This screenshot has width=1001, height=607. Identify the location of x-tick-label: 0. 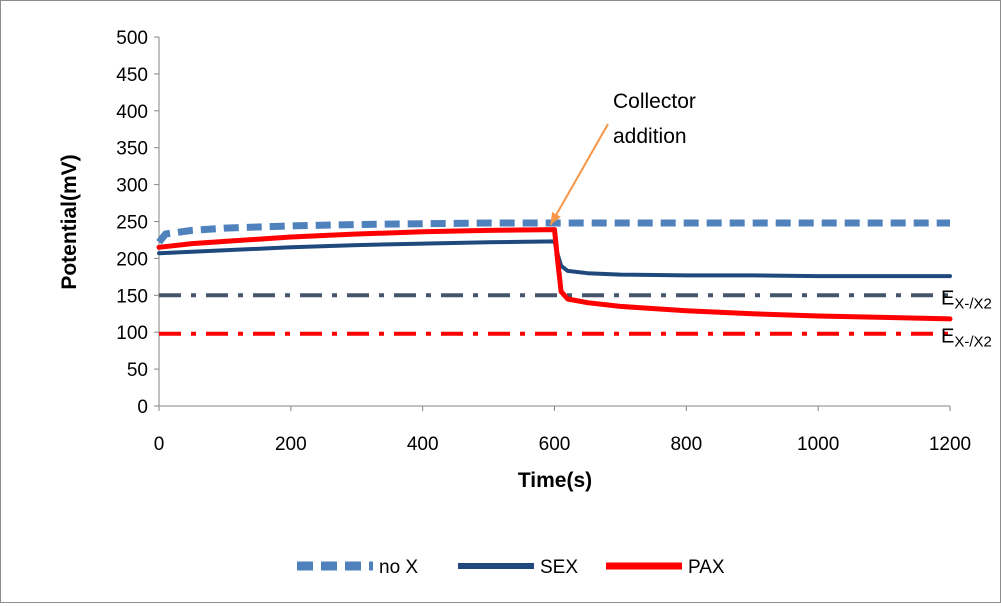
(159, 444).